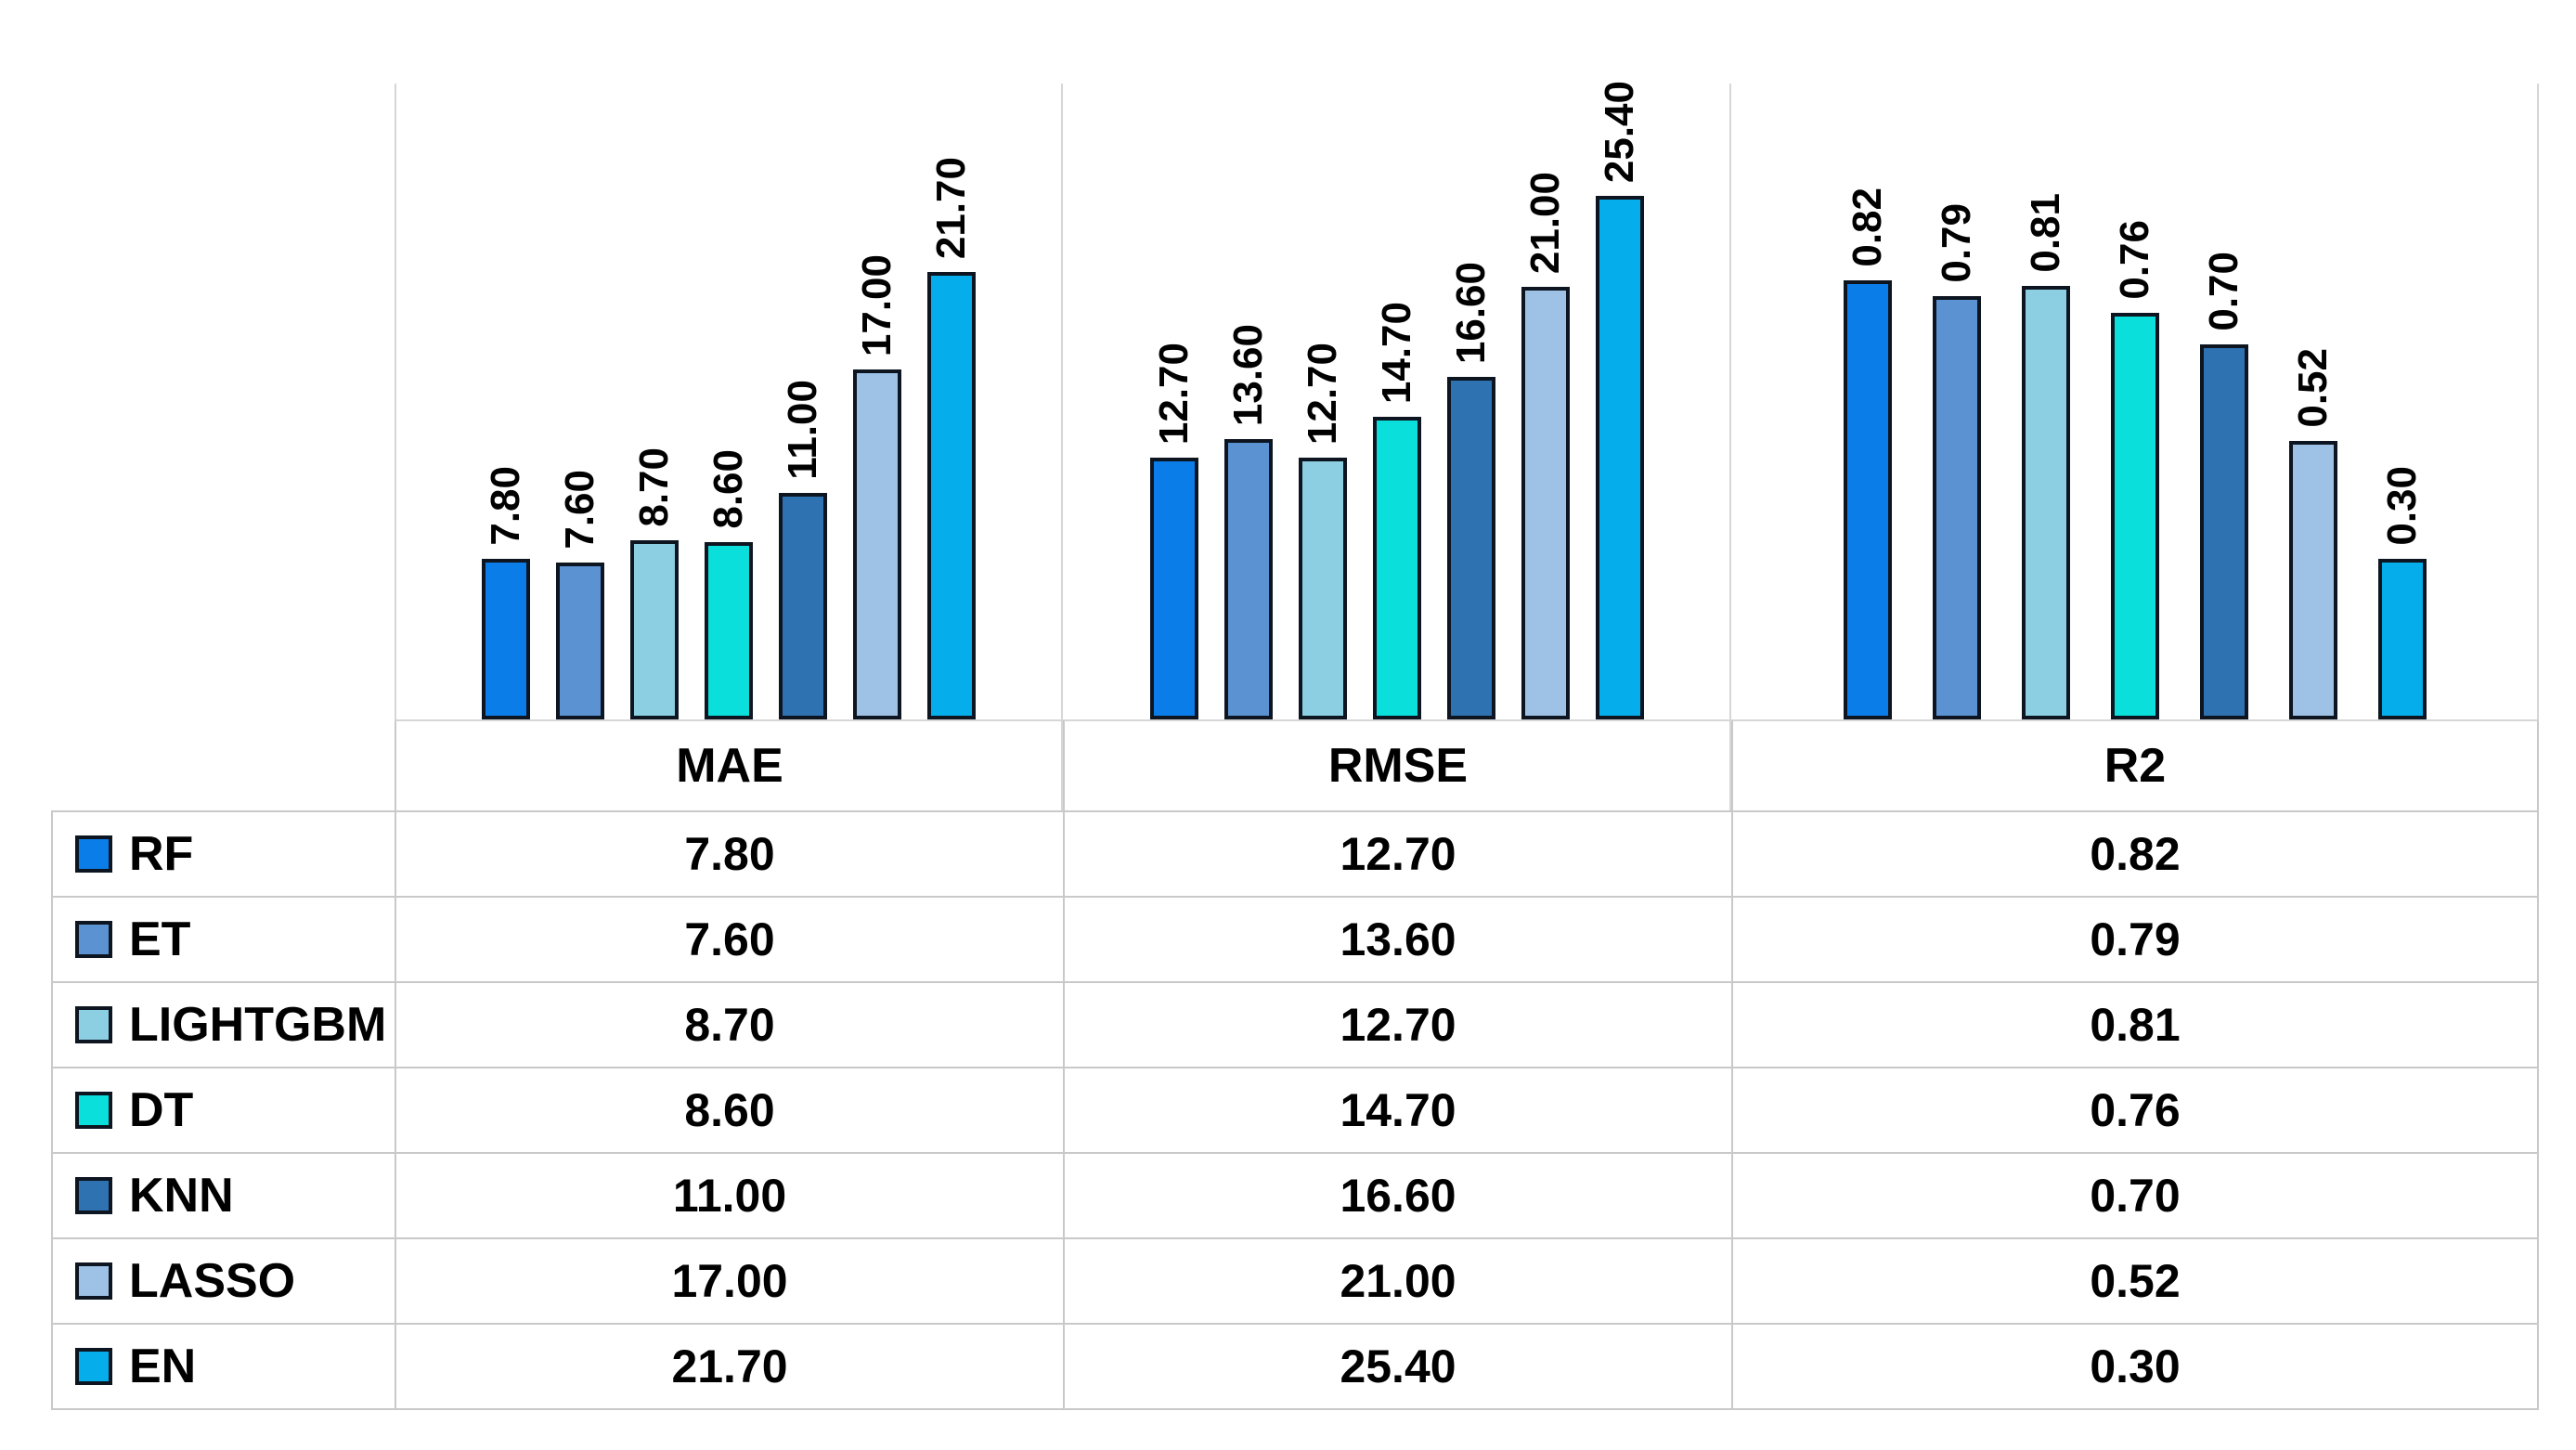 The height and width of the screenshot is (1450, 2576). I want to click on bar-column-en-mae: 21.70, so click(951, 438).